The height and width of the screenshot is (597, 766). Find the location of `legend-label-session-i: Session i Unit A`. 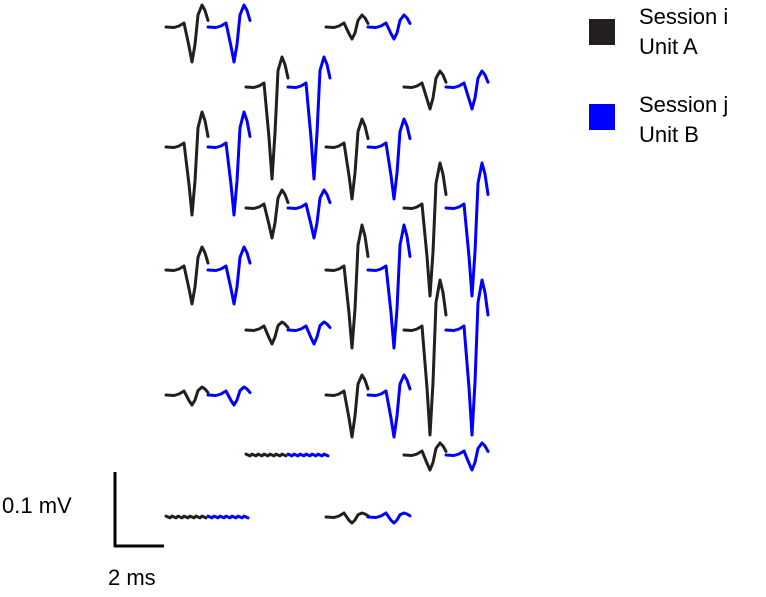

legend-label-session-i: Session i Unit A is located at coordinates (683, 32).